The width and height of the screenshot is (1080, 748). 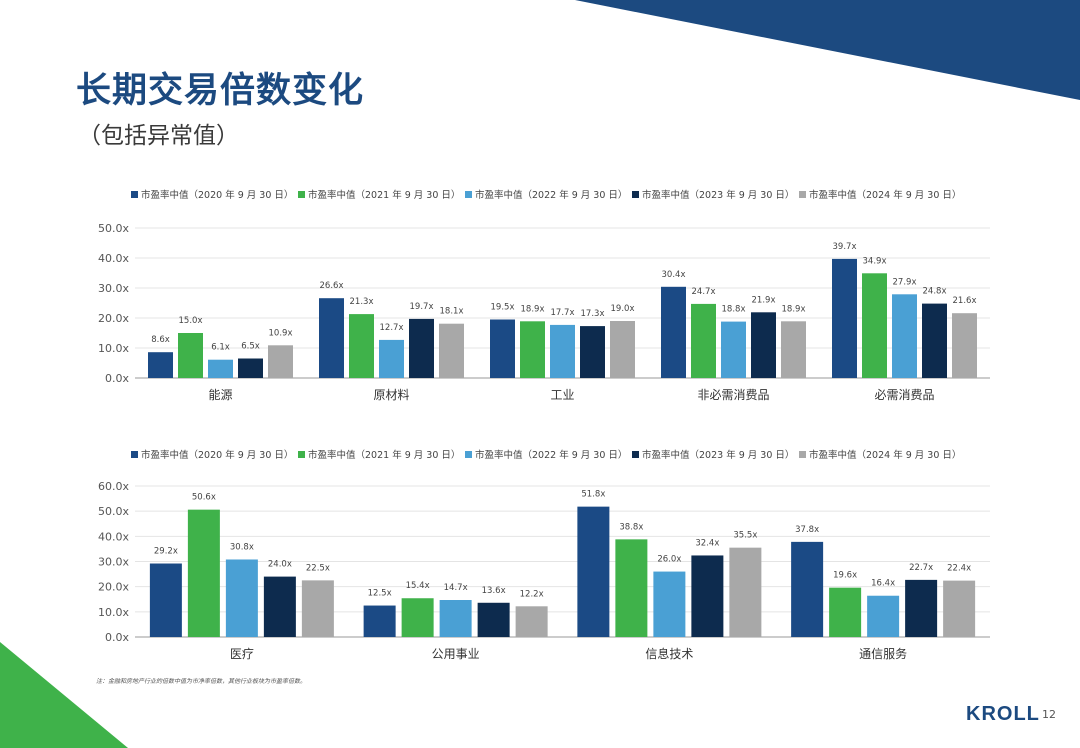 What do you see at coordinates (745, 536) in the screenshot?
I see `data-label: 35.5x` at bounding box center [745, 536].